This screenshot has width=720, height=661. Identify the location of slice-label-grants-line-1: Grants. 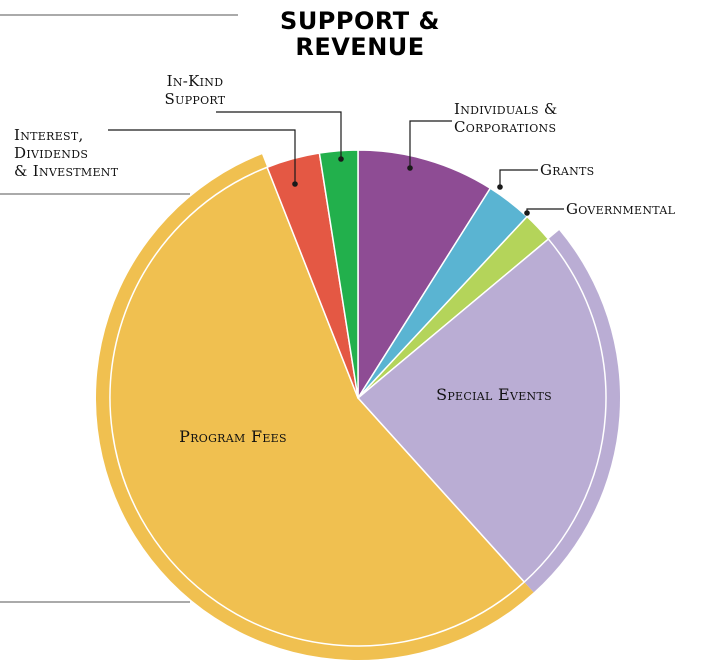
(567, 170).